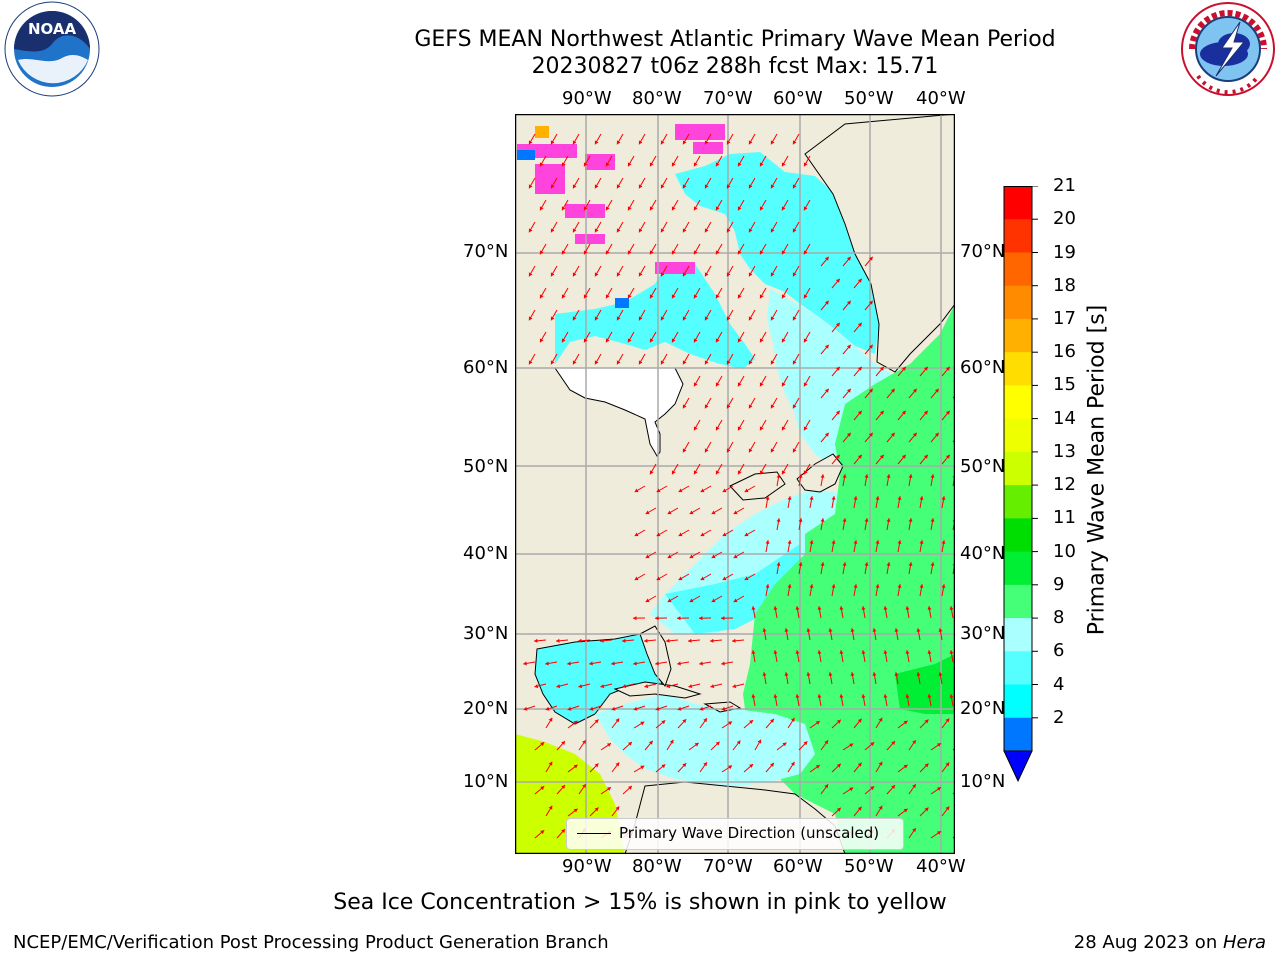 The width and height of the screenshot is (1280, 960). I want to click on colorbar-tick-label: 4, so click(1059, 684).